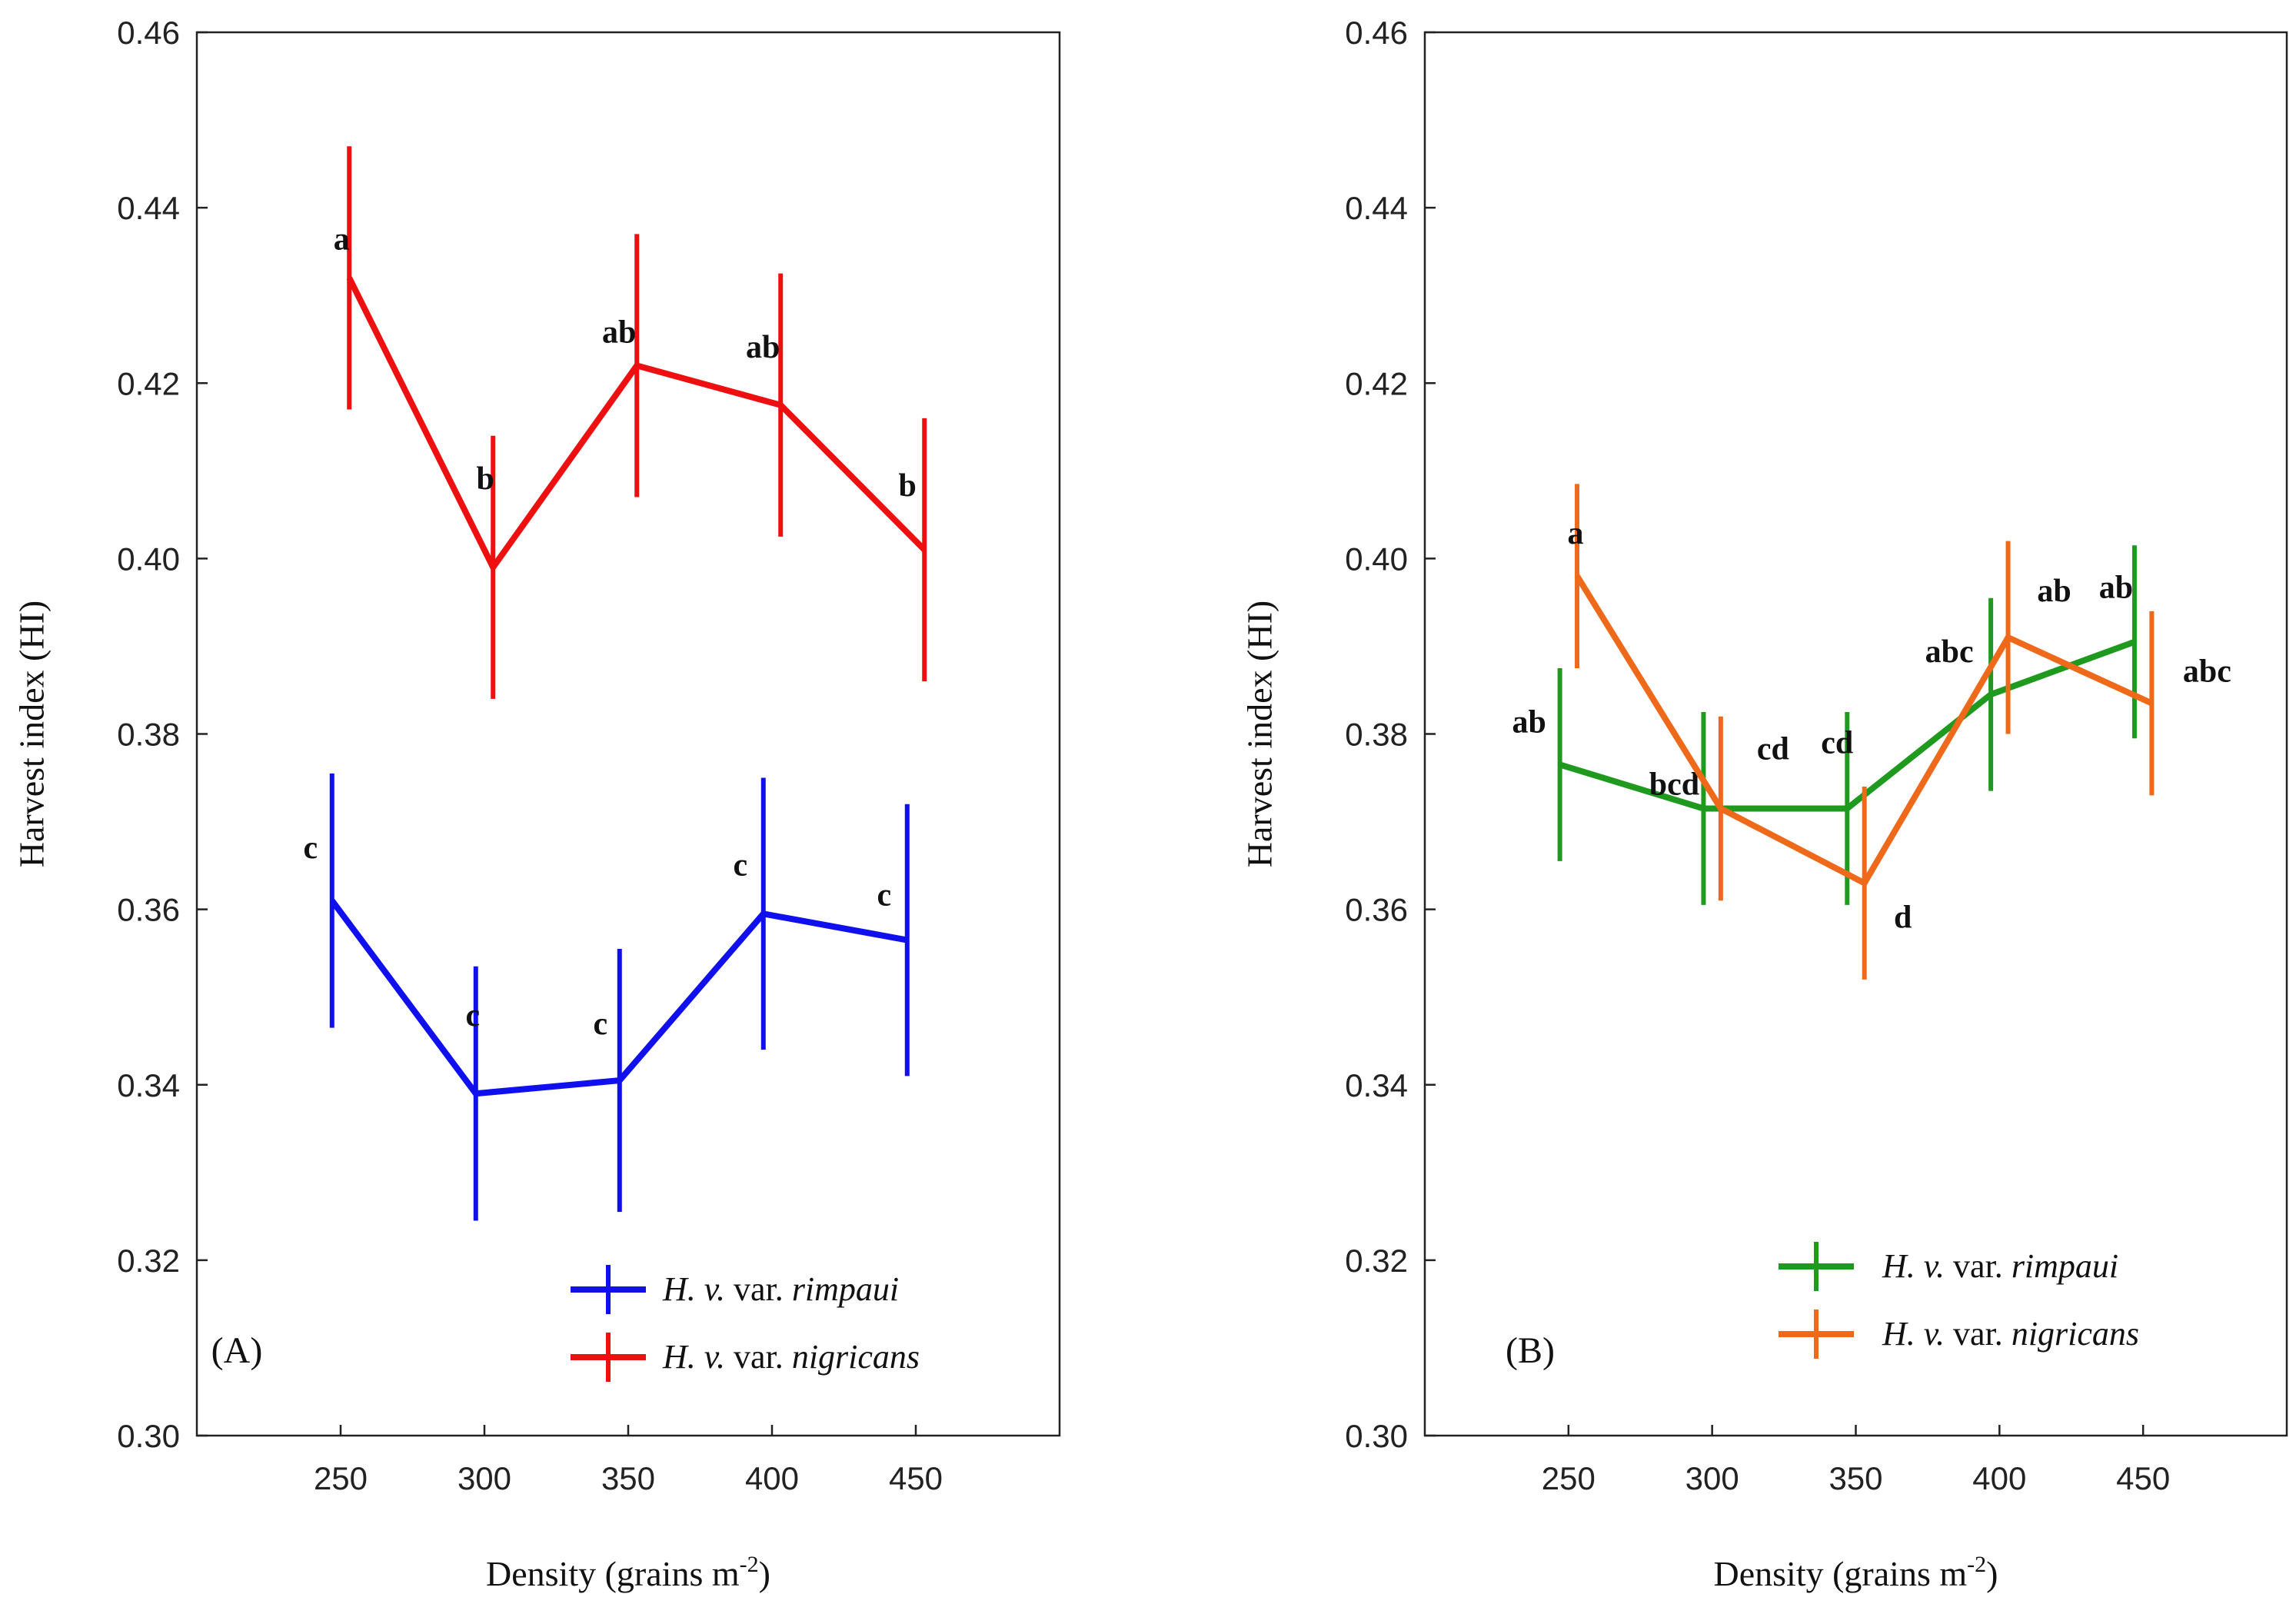 The height and width of the screenshot is (1614, 2296). I want to click on panel-label: (B), so click(1530, 1350).